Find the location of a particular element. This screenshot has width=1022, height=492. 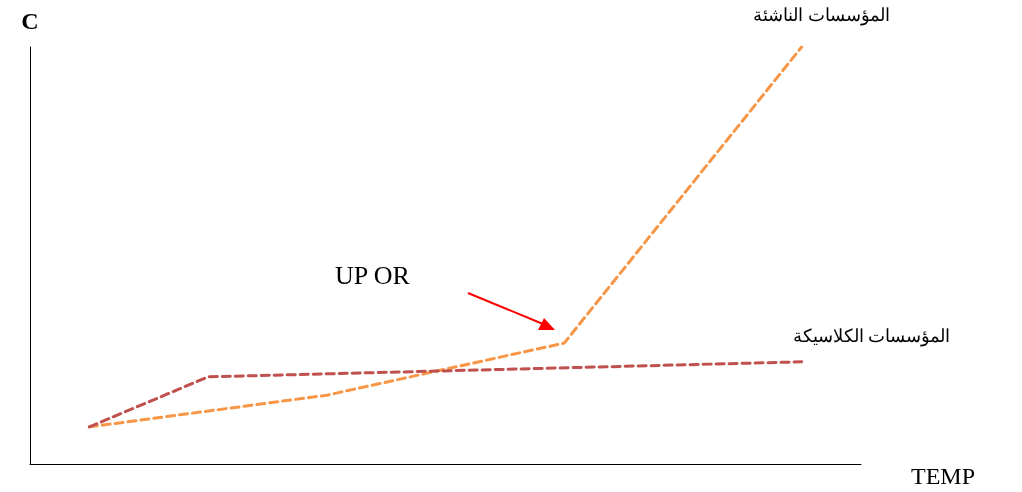

y-axis-title: C is located at coordinates (30, 21).